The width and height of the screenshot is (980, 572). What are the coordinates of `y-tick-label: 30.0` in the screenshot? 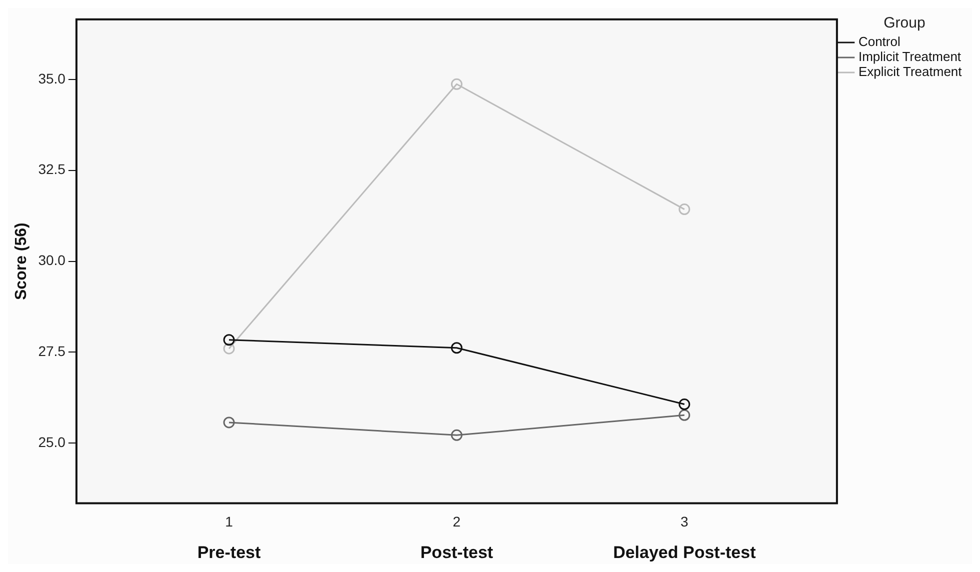 It's located at (52, 260).